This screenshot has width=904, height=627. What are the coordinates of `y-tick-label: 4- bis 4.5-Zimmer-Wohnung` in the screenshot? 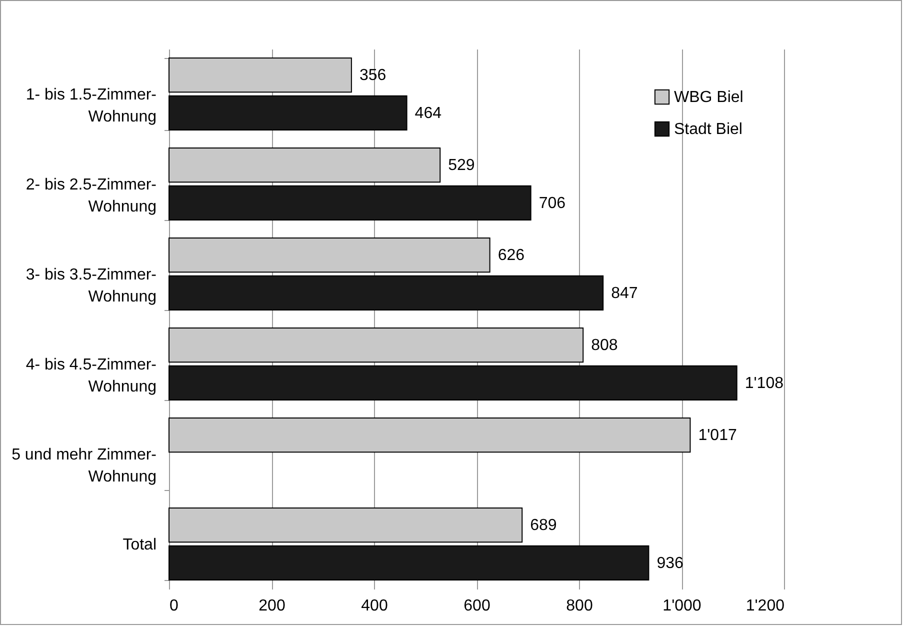 It's located at (91, 376).